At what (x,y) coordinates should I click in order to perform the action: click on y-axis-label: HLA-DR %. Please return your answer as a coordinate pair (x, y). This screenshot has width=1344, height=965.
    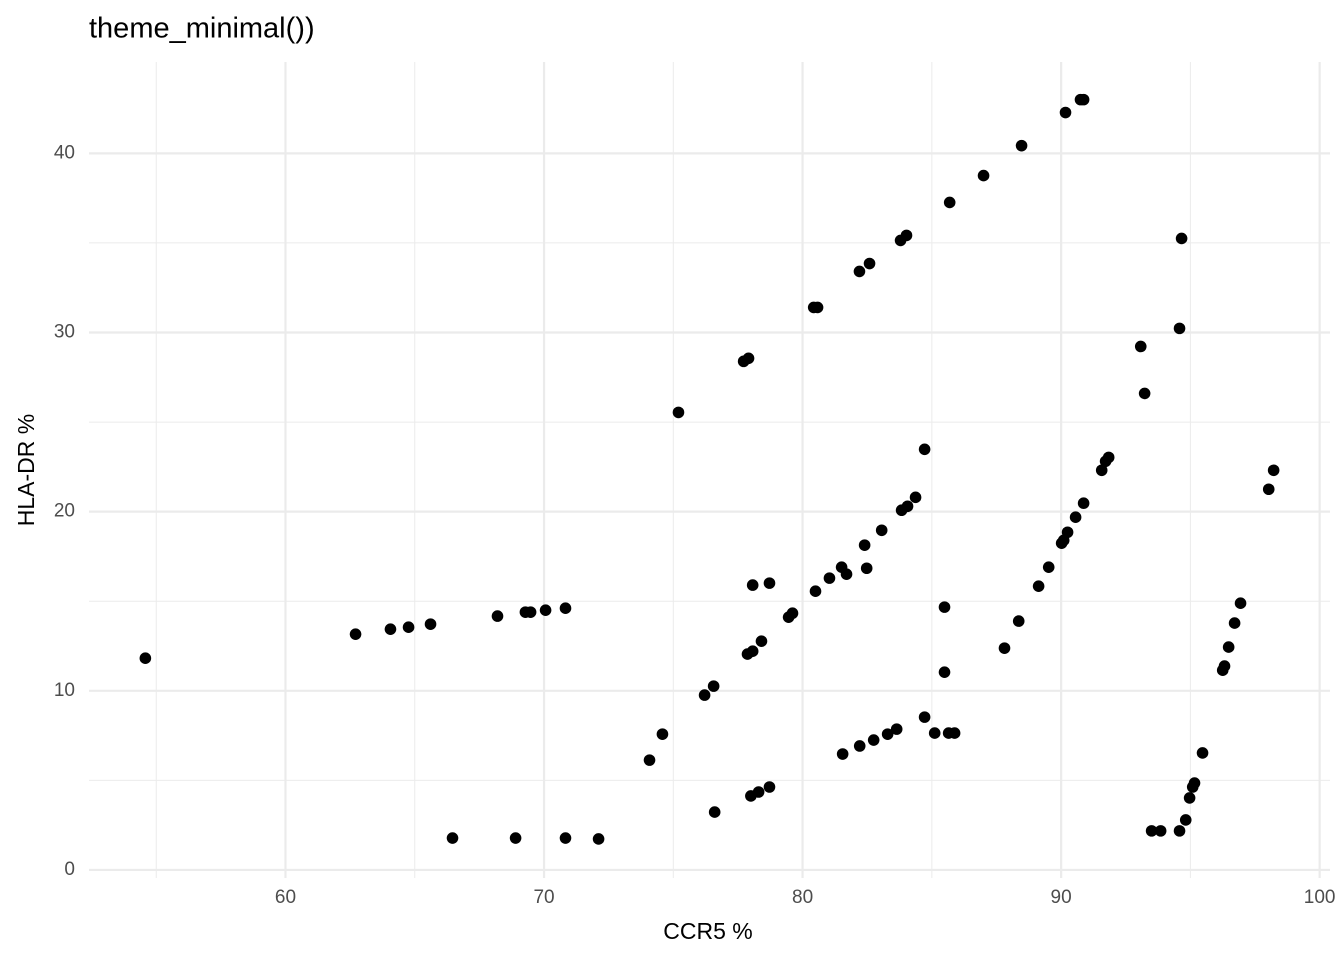
    Looking at the image, I should click on (26, 470).